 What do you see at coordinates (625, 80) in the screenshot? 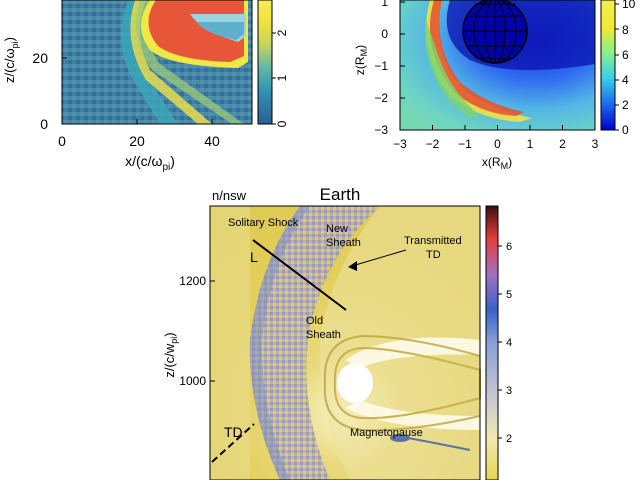
I see `panel-b-cbar-tick-3: 4` at bounding box center [625, 80].